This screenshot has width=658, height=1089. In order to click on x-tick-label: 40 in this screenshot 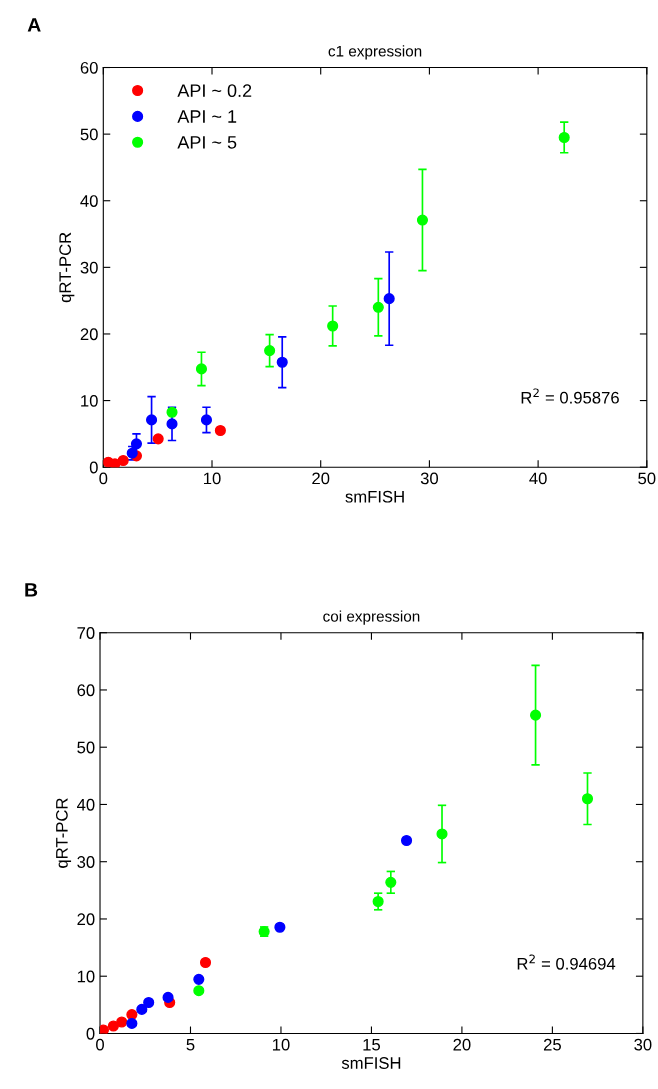, I will do `click(538, 478)`.